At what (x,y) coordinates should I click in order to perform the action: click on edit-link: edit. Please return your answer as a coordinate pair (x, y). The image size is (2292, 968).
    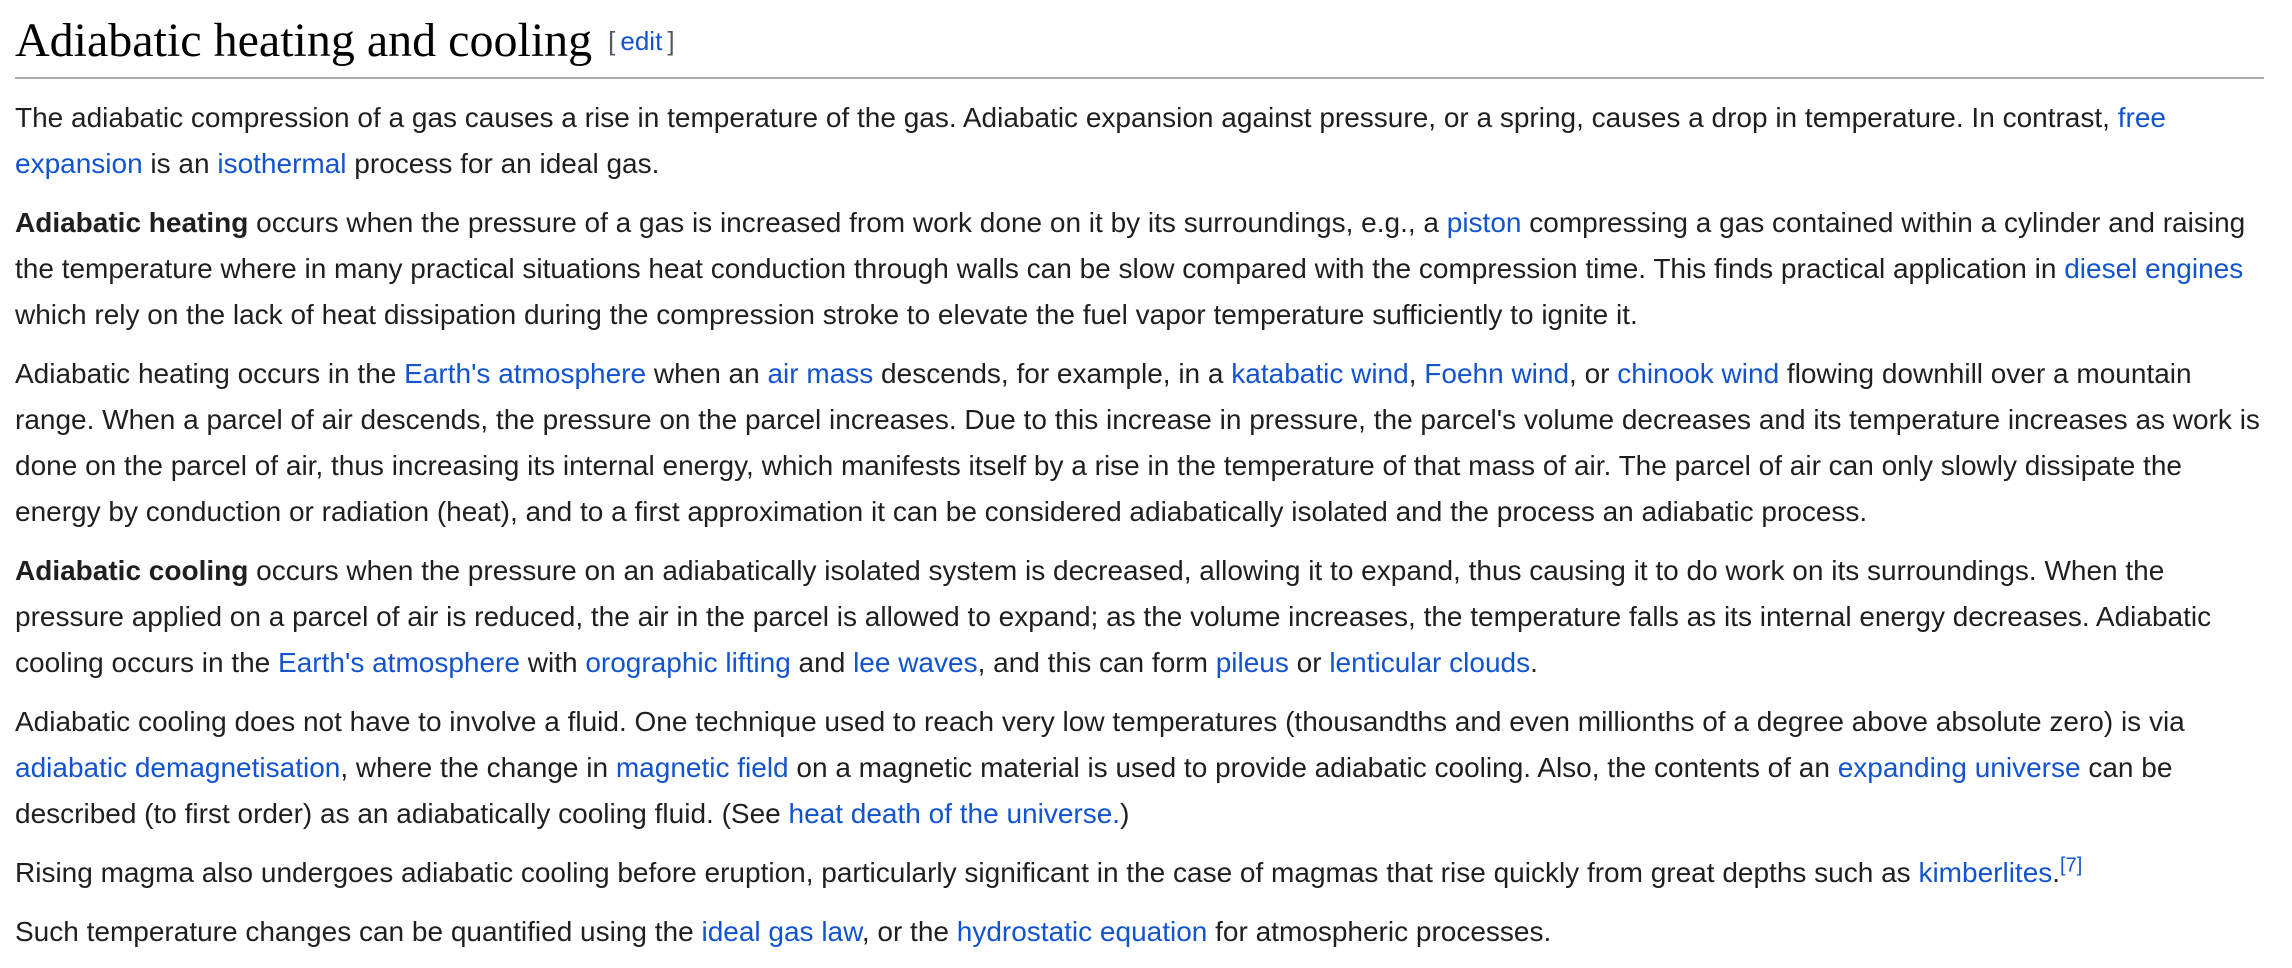
    Looking at the image, I should click on (641, 41).